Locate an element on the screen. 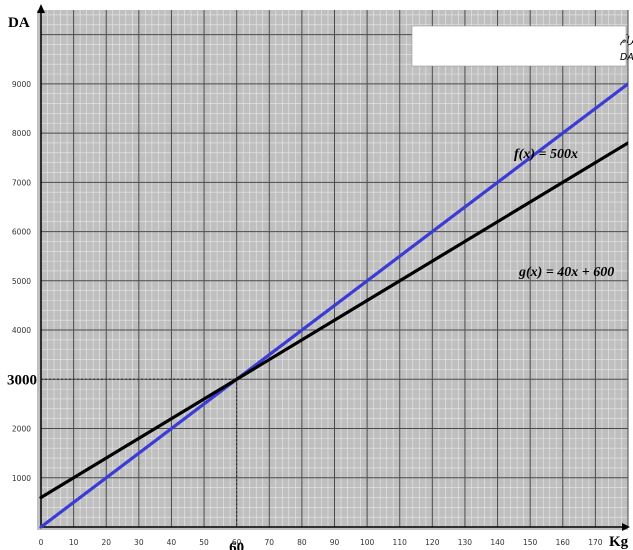 This screenshot has width=633, height=550. series-label-g: g(x) = 40x + 600 is located at coordinates (566, 272).